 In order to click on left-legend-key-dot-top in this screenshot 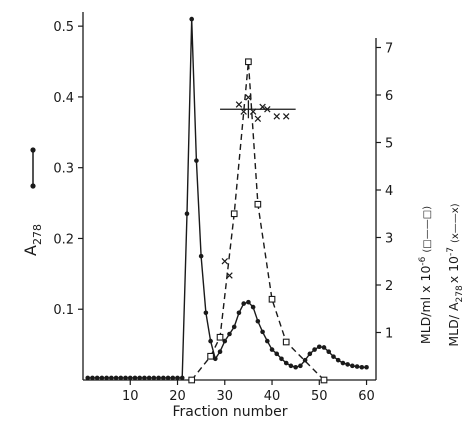, I will do `click(33, 150)`.